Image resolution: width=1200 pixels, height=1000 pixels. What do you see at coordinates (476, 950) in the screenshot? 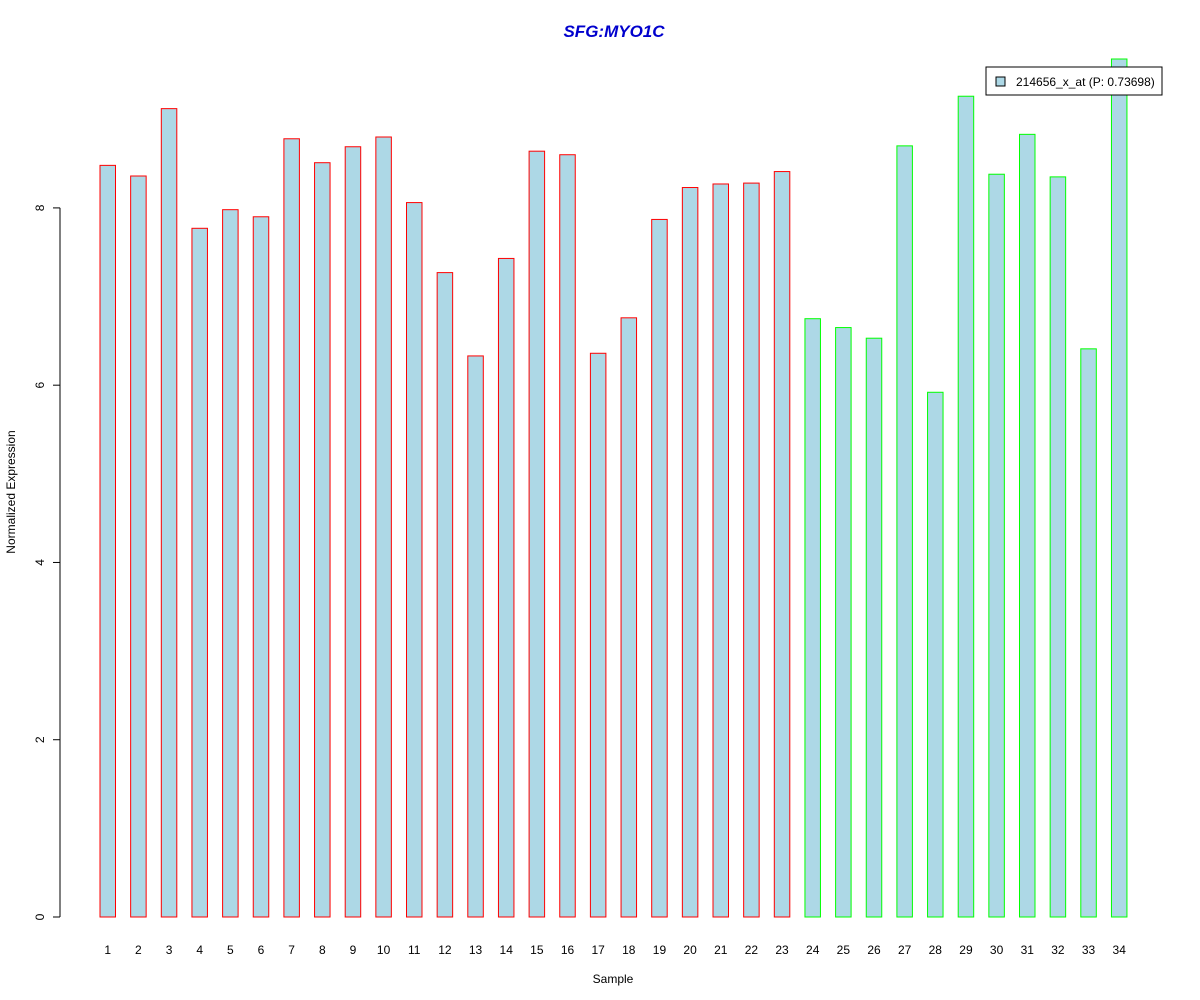
I see `x-tick-label: 13` at bounding box center [476, 950].